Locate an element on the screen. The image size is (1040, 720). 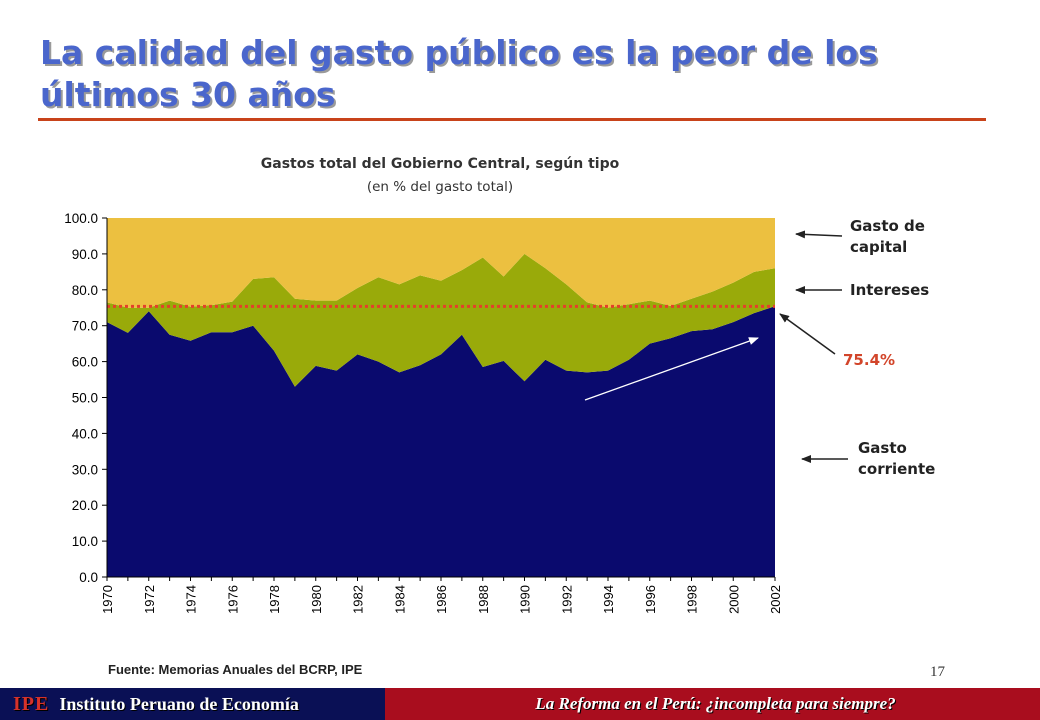
y-tick-label: 30.0 is located at coordinates (85, 469).